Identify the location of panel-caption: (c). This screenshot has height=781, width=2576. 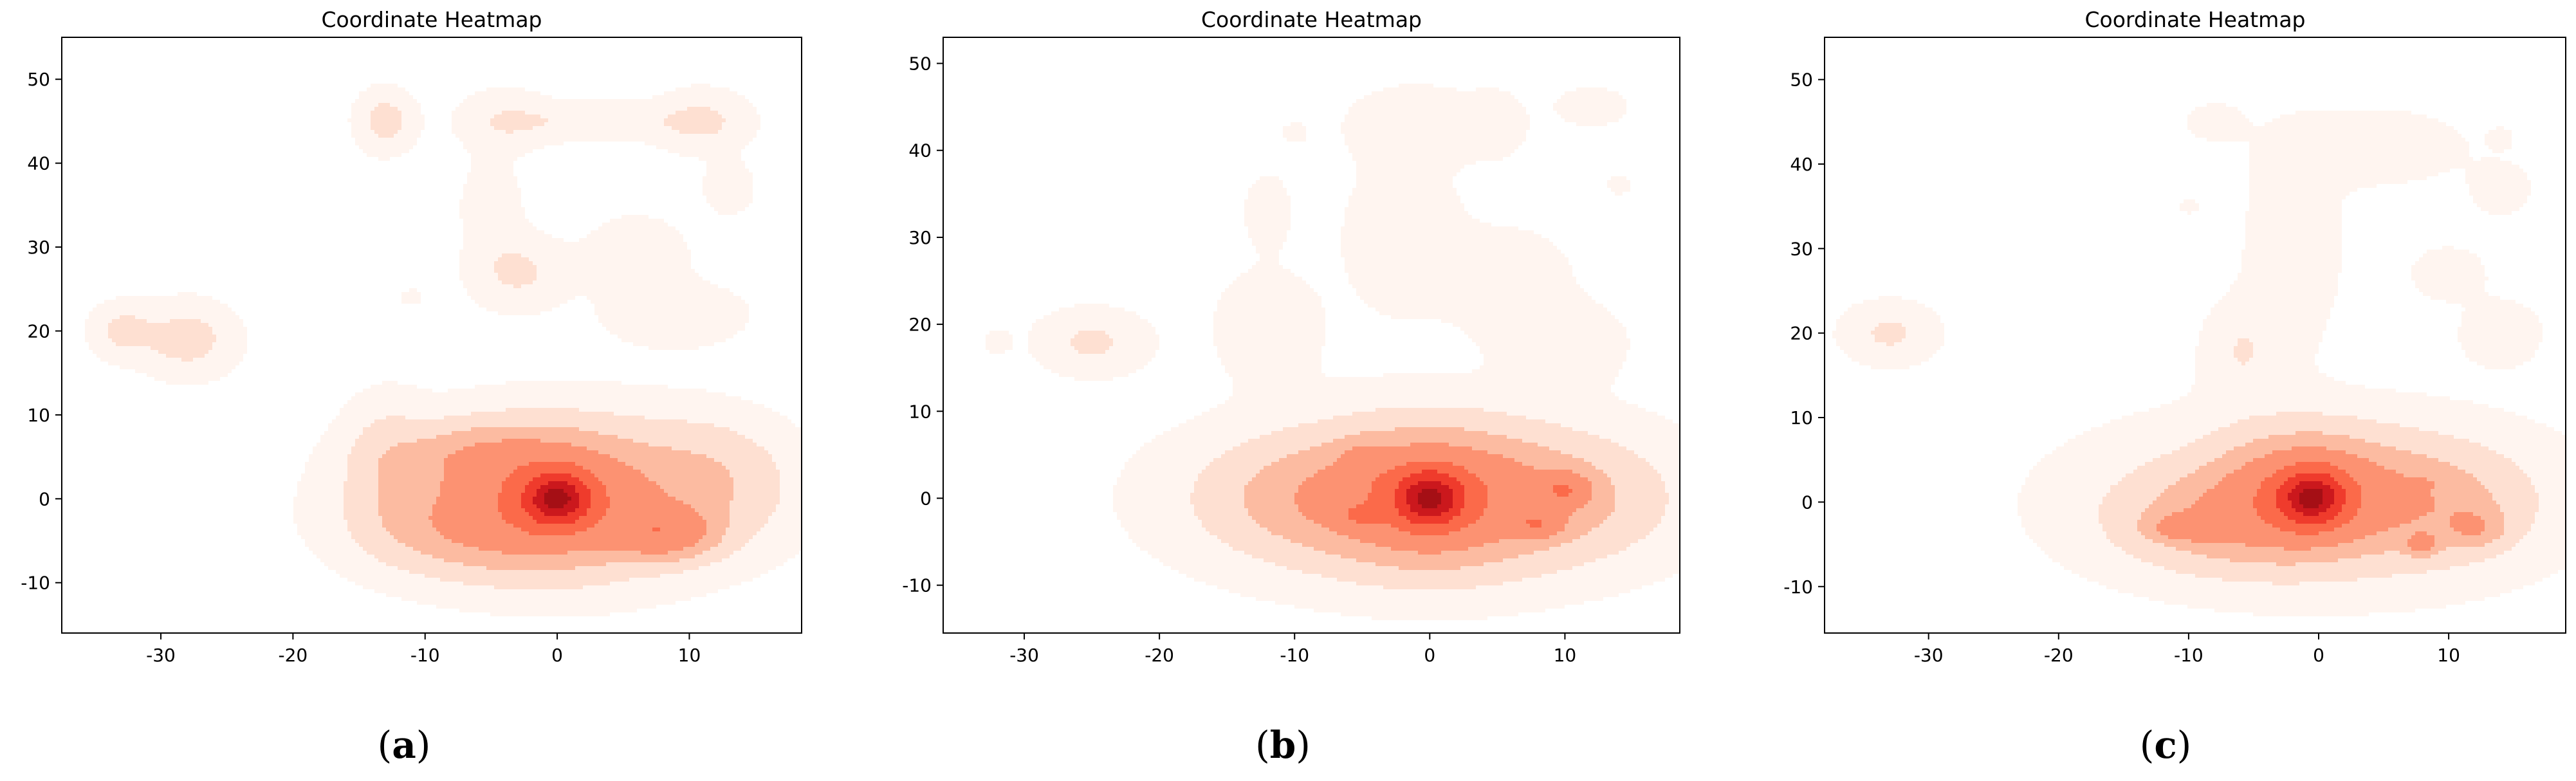
(2166, 745).